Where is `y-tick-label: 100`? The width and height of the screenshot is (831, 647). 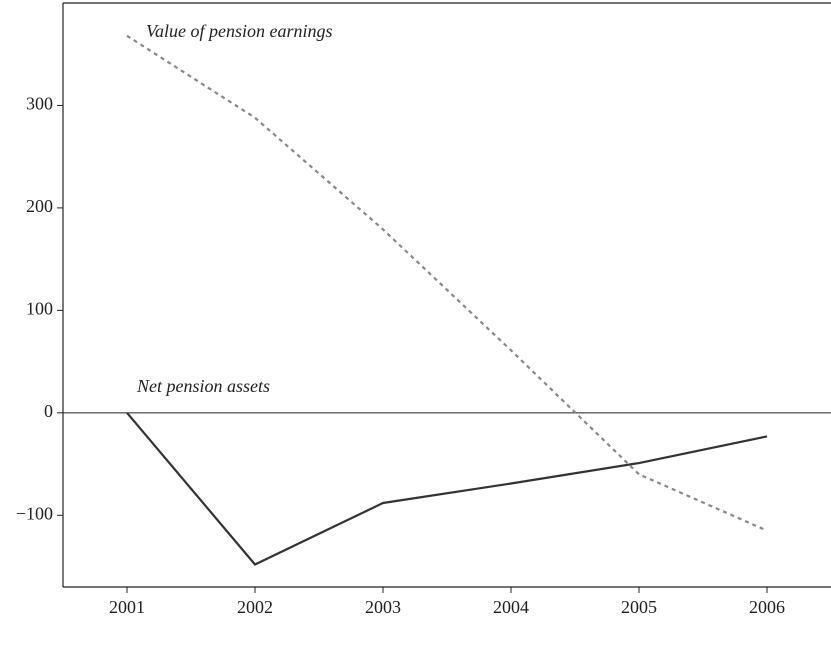
y-tick-label: 100 is located at coordinates (39, 308).